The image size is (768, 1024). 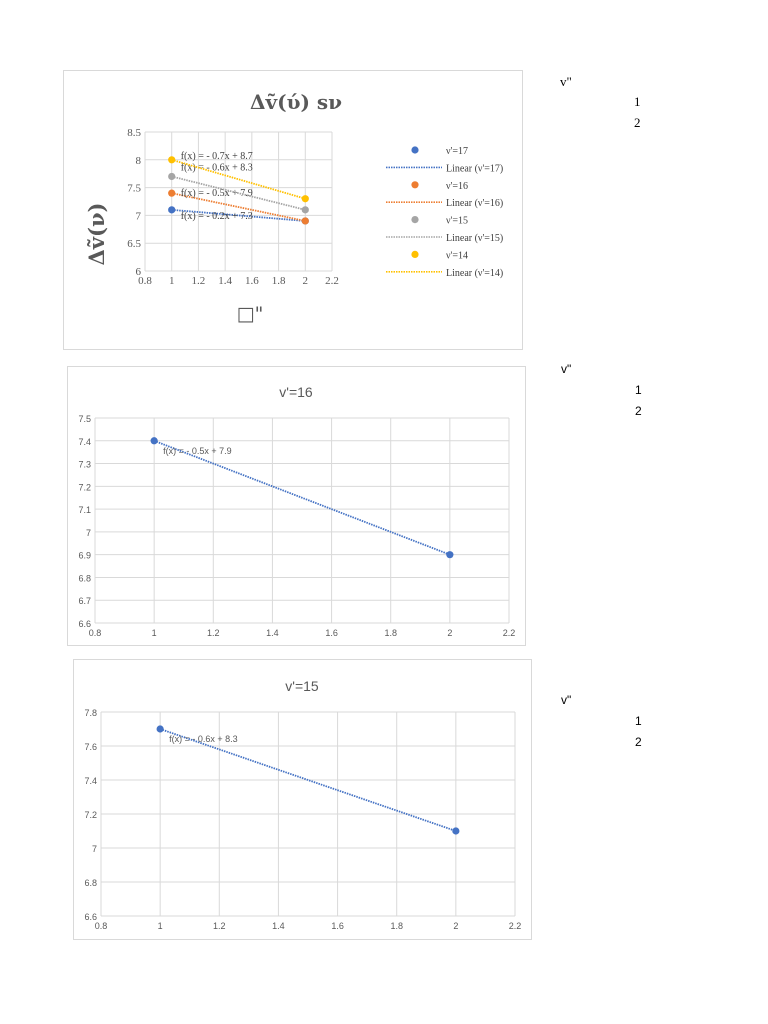 What do you see at coordinates (250, 314) in the screenshot?
I see `x-axis-title: □"` at bounding box center [250, 314].